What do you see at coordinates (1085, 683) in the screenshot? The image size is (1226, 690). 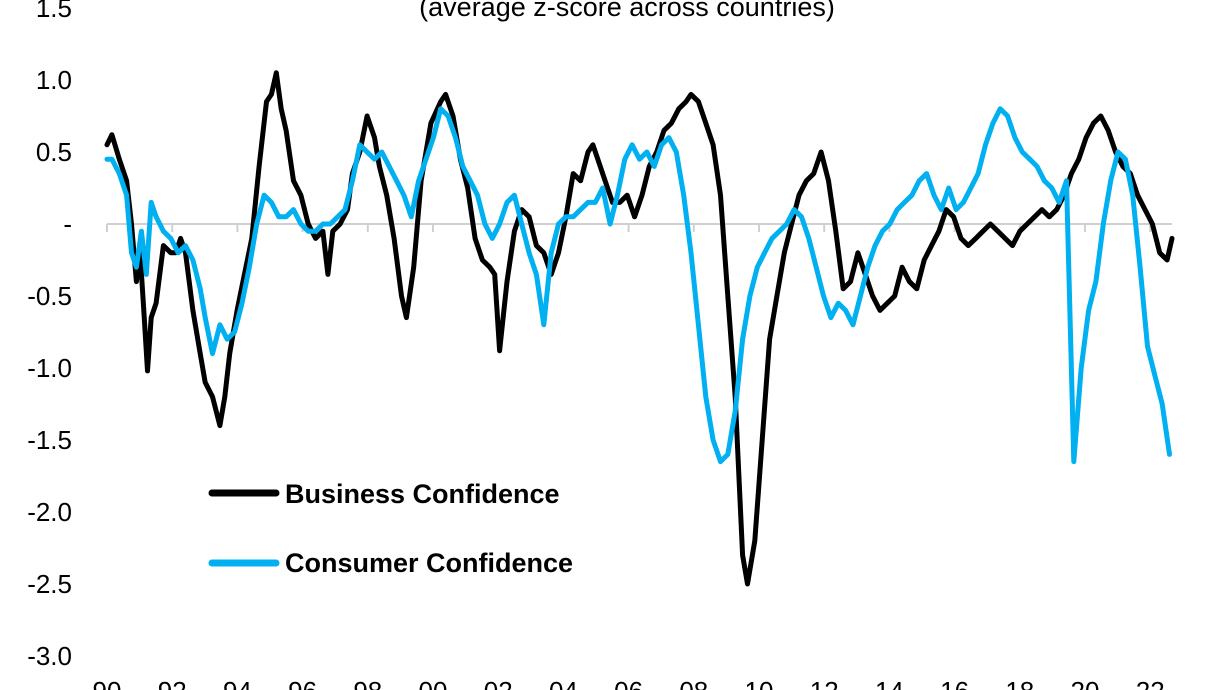 I see `x-tick-label: 20` at bounding box center [1085, 683].